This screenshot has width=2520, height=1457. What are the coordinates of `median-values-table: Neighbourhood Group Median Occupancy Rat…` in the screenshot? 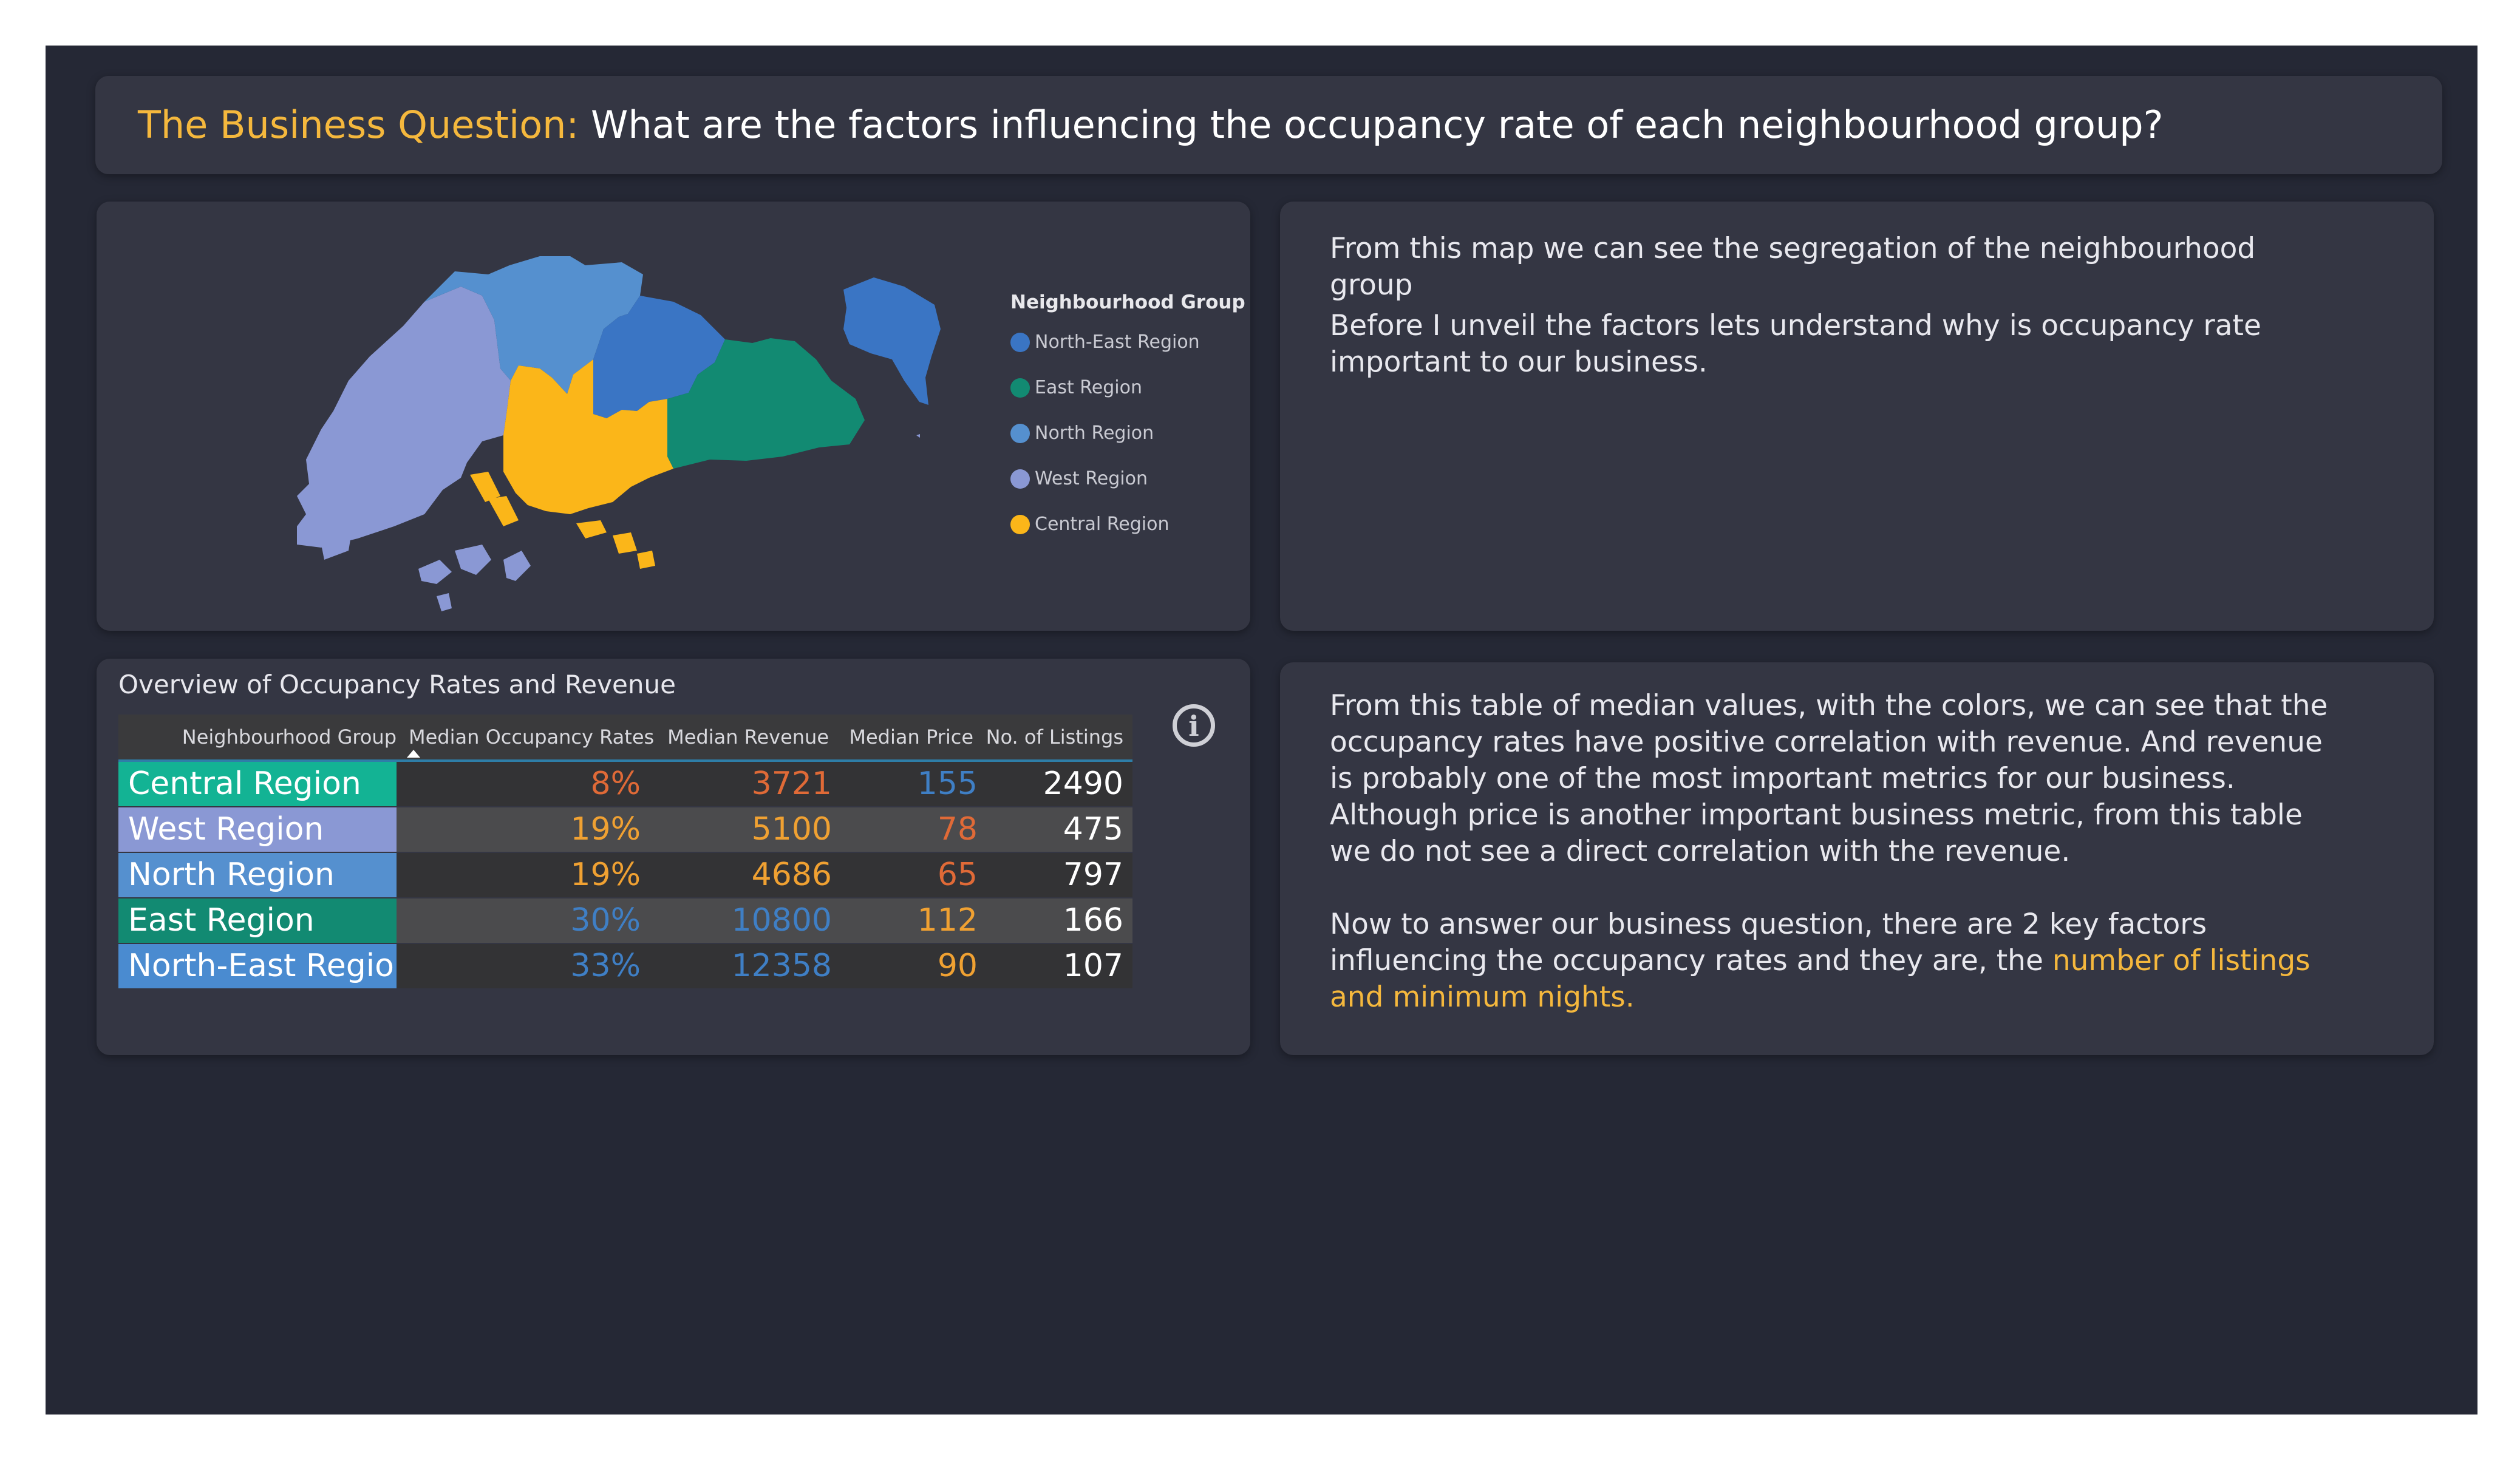 It's located at (625, 852).